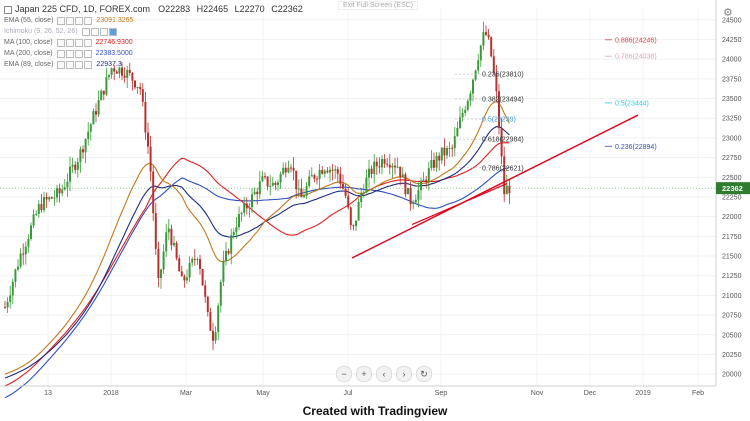 This screenshot has width=750, height=421. What do you see at coordinates (344, 374) in the screenshot?
I see `minus-icon: −` at bounding box center [344, 374].